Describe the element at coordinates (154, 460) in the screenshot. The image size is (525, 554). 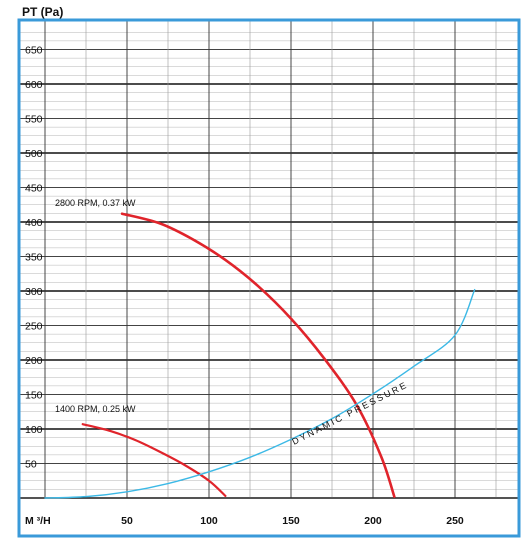
I see `curve-1400-rpm` at that location.